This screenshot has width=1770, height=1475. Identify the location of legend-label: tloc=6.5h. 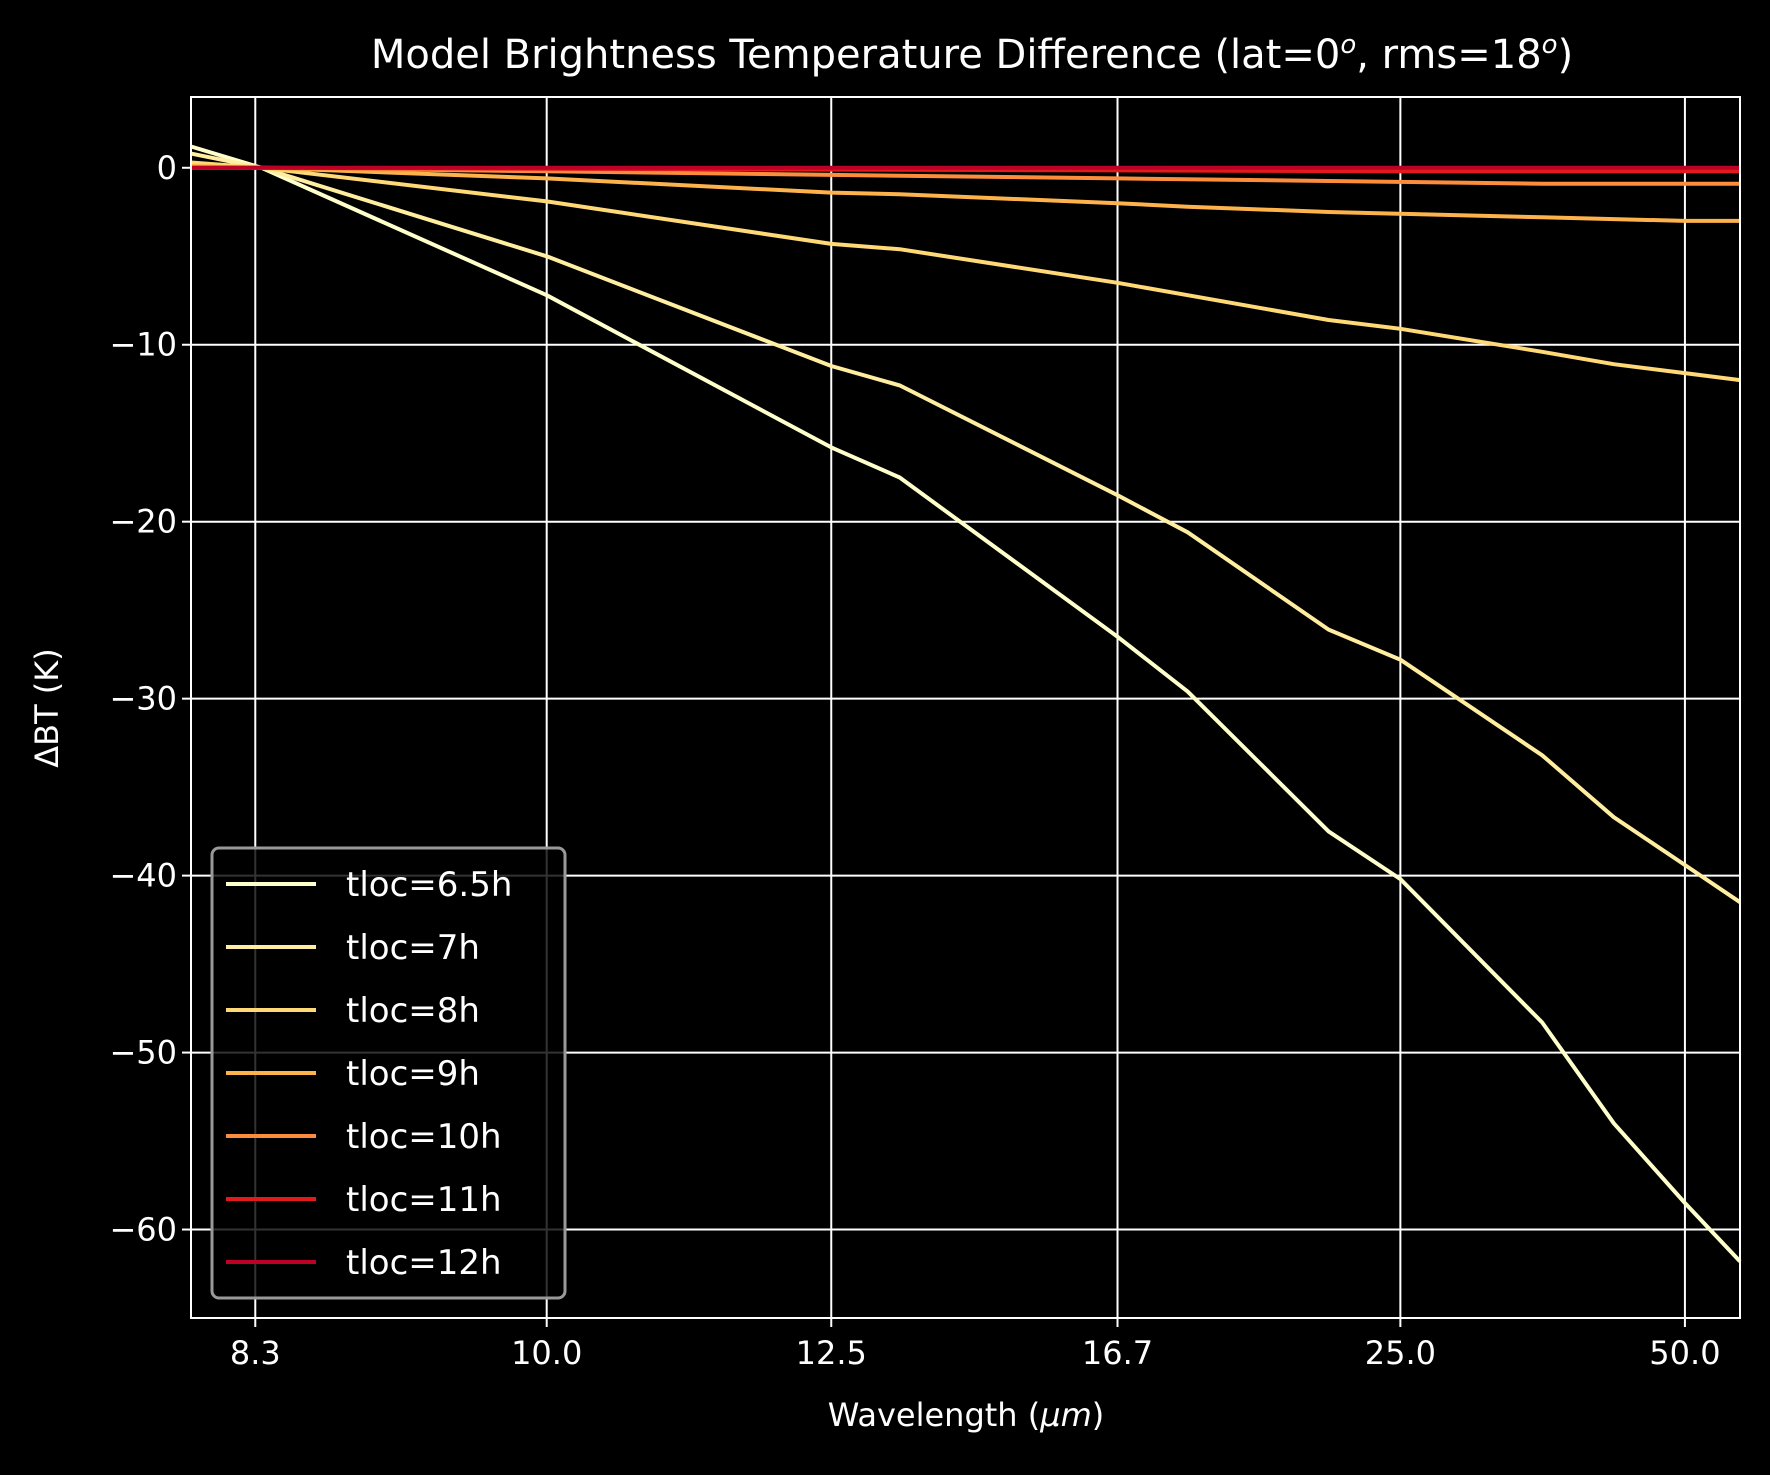
(429, 885).